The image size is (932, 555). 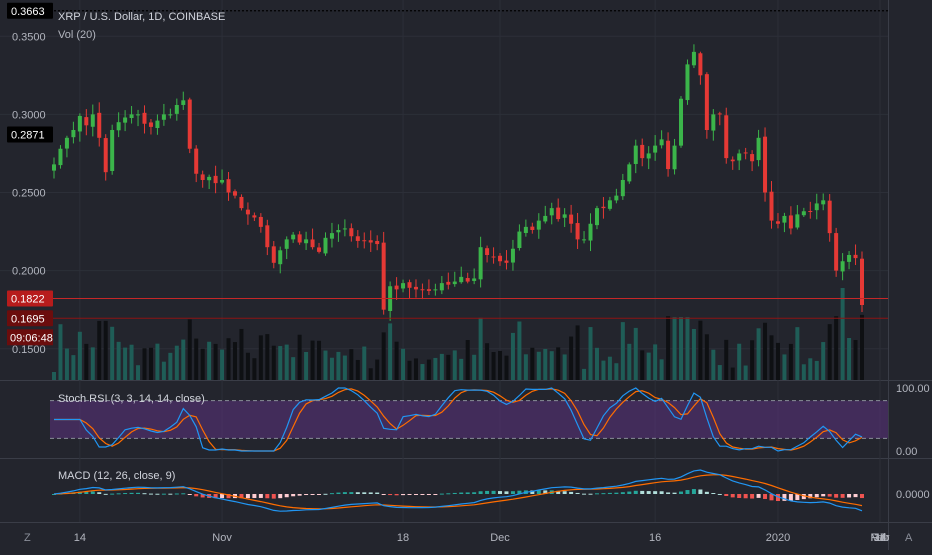 What do you see at coordinates (80, 538) in the screenshot?
I see `time-tick-label: 14` at bounding box center [80, 538].